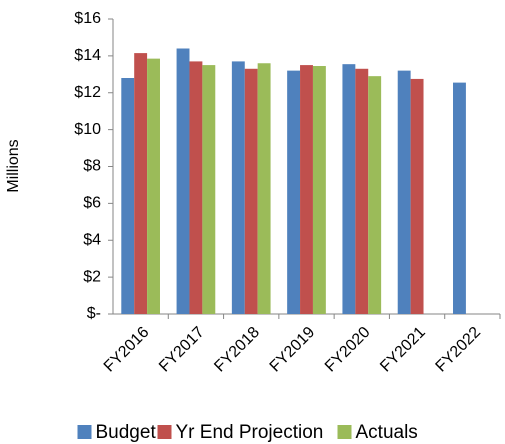  What do you see at coordinates (387, 432) in the screenshot?
I see `legend-label: Actuals` at bounding box center [387, 432].